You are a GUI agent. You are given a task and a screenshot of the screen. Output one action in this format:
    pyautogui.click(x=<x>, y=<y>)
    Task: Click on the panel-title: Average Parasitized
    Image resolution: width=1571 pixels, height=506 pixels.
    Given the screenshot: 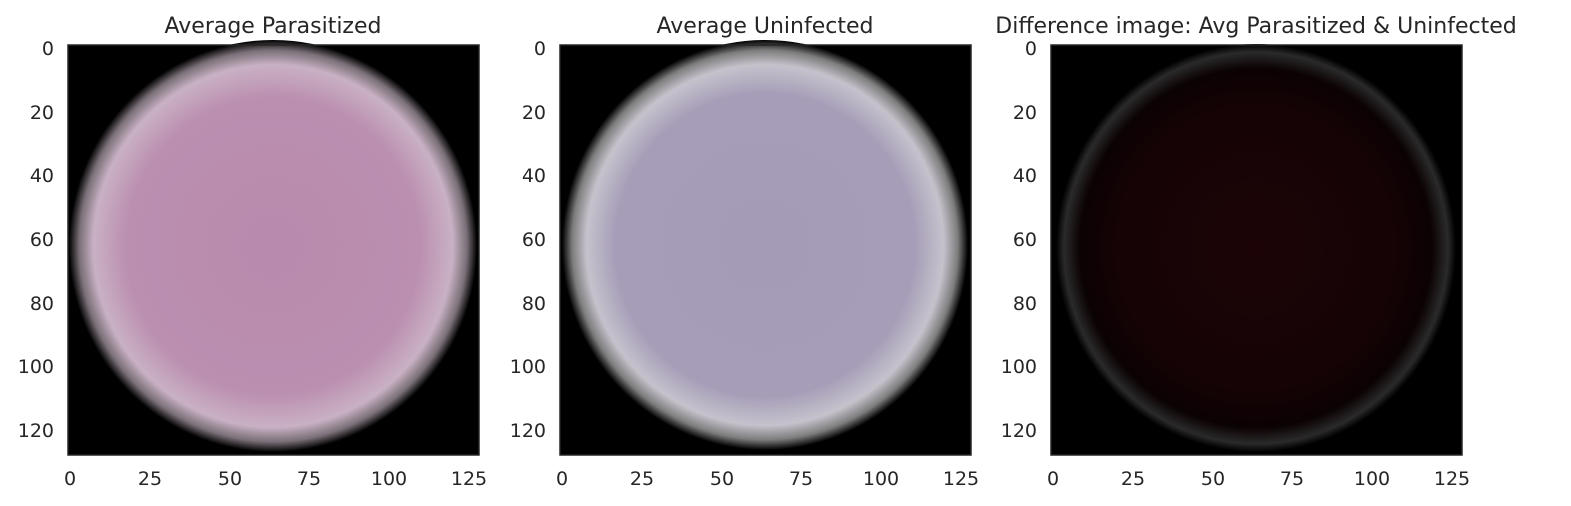 What is the action you would take?
    pyautogui.click(x=273, y=26)
    